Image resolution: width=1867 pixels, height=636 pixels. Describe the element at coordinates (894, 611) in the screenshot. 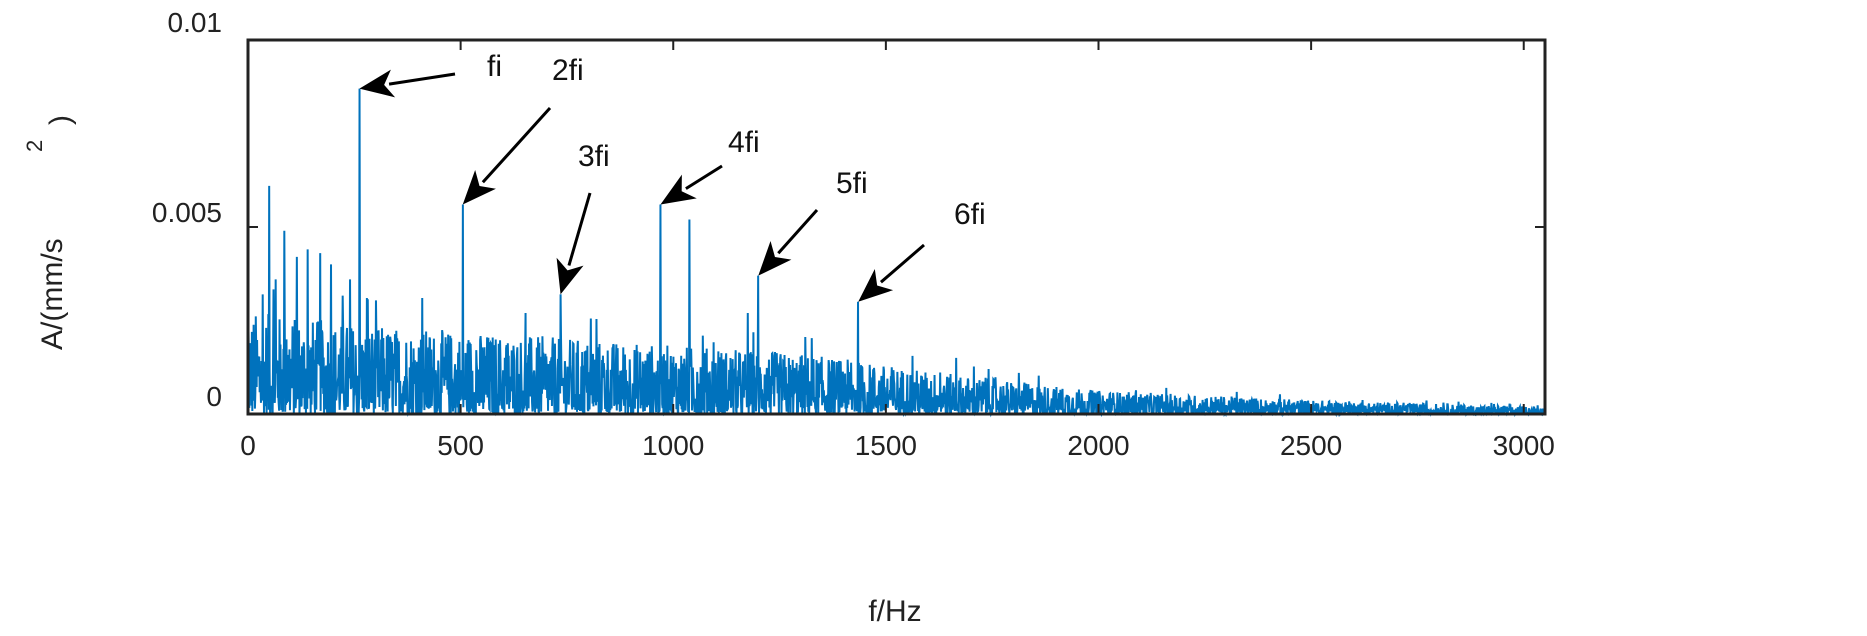

I see `x-axis-label: f/Hz` at that location.